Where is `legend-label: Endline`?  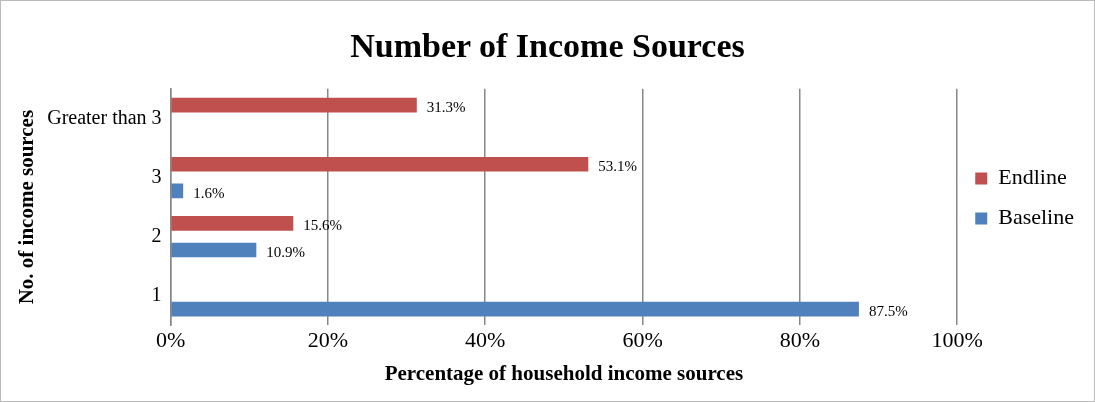
legend-label: Endline is located at coordinates (1032, 177).